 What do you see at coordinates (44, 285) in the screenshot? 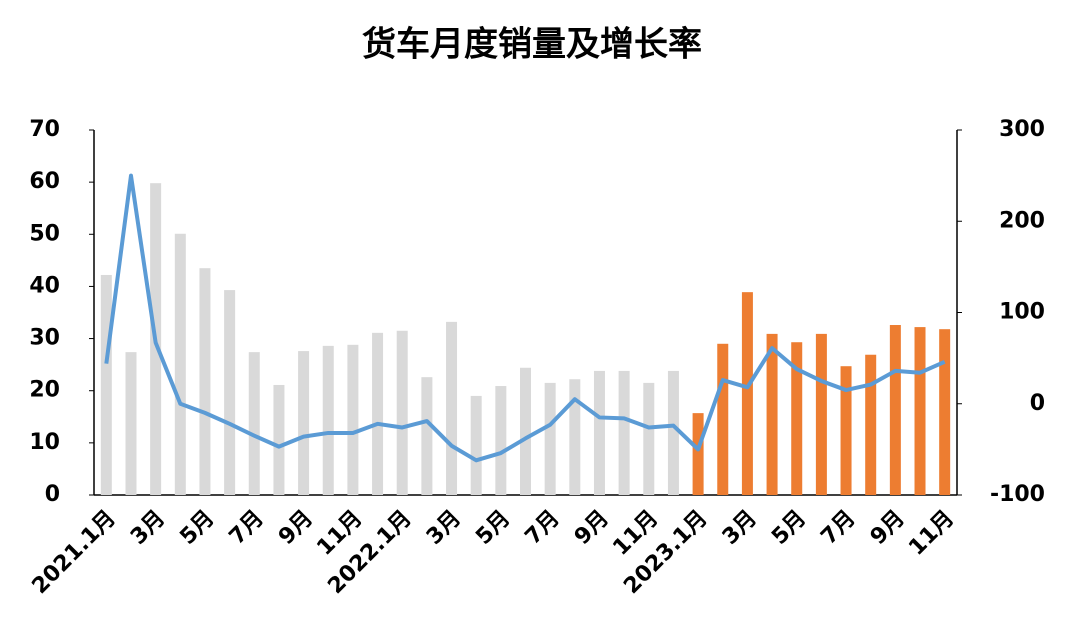
I see `y-tick-label: 40` at bounding box center [44, 285].